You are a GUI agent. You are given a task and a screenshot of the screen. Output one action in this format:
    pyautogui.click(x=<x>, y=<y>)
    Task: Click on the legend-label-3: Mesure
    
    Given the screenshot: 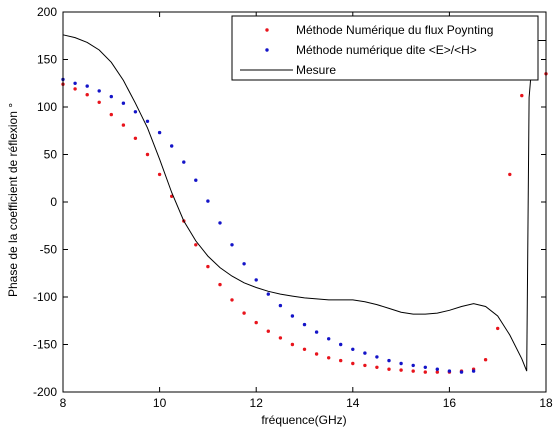 What is the action you would take?
    pyautogui.click(x=316, y=70)
    